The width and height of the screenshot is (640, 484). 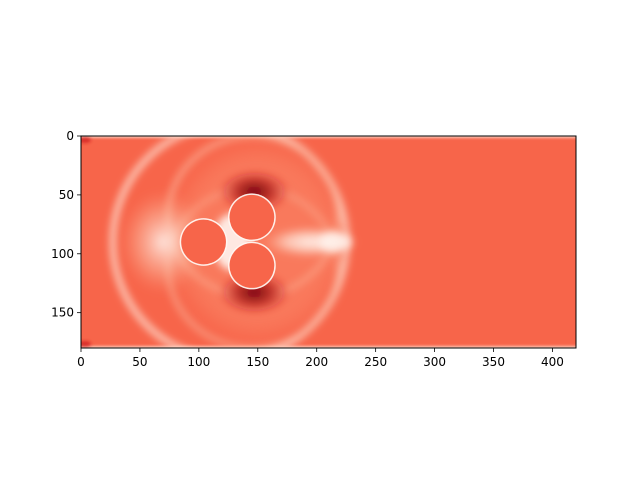 I want to click on x-tick-label: 150, so click(x=257, y=362).